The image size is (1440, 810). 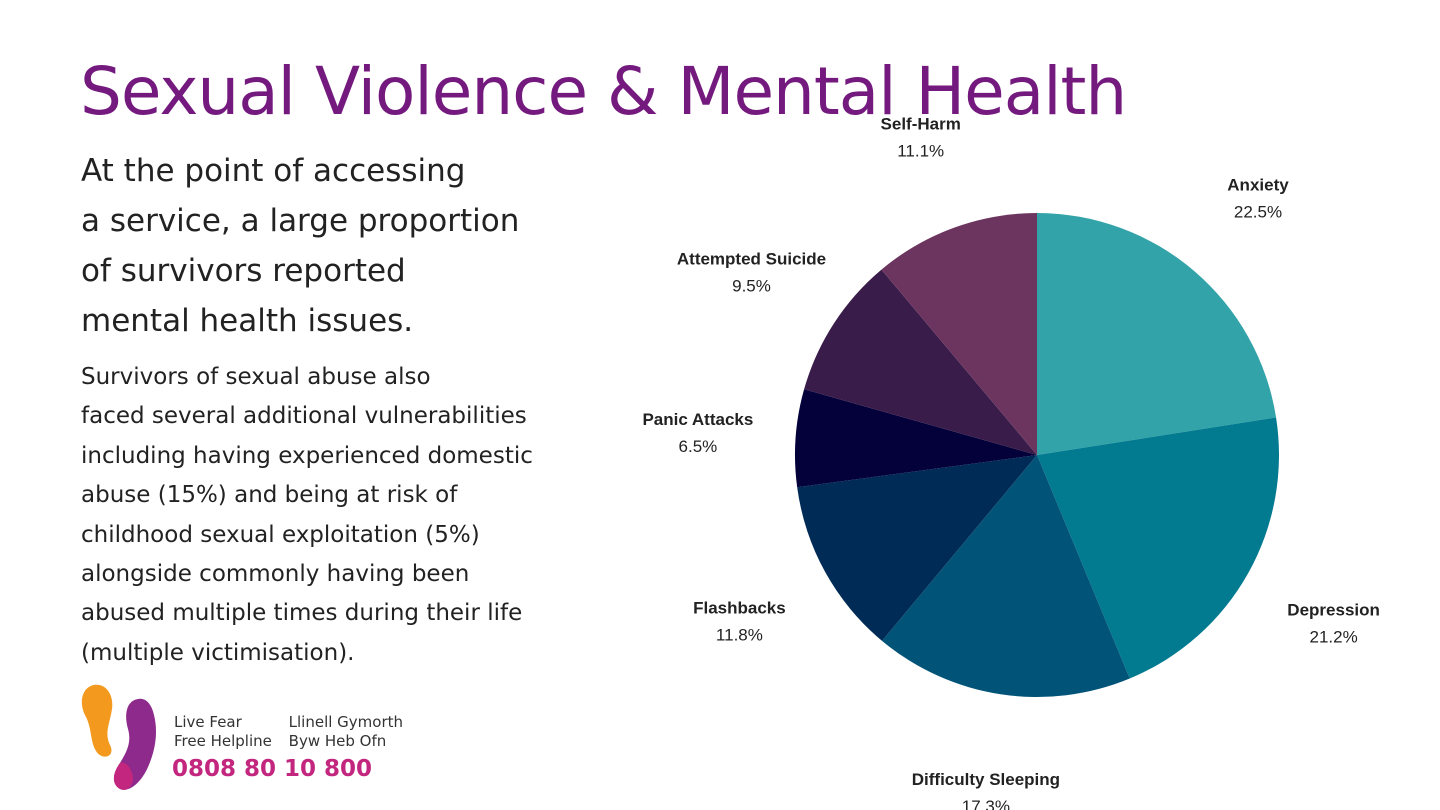 What do you see at coordinates (739, 621) in the screenshot?
I see `pie-label: Flashbacks 11.8%` at bounding box center [739, 621].